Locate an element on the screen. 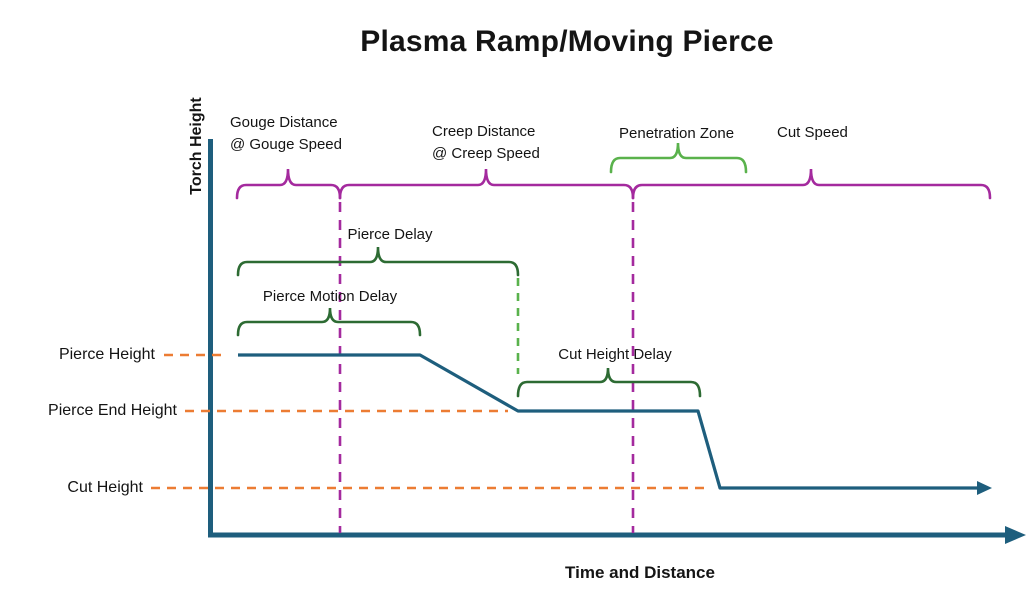 The height and width of the screenshot is (596, 1032). x-axis-arrowhead-icon is located at coordinates (1015, 535).